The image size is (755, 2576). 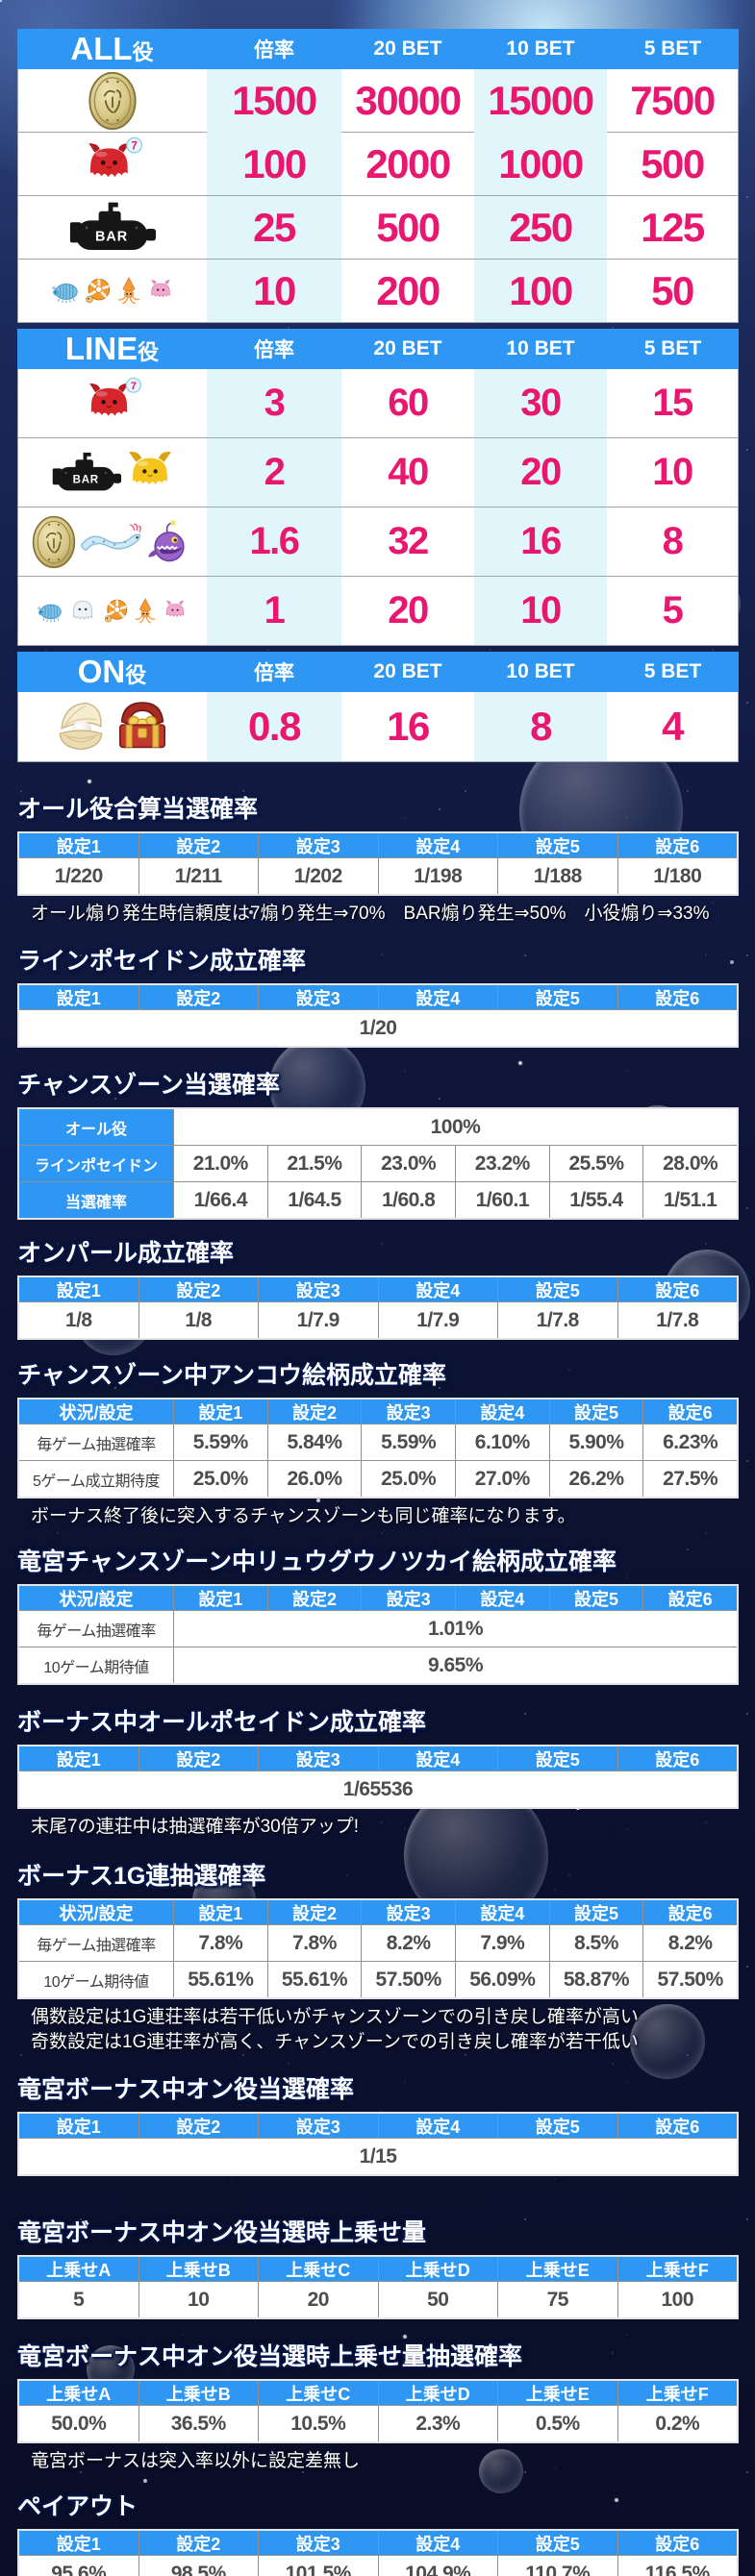 I want to click on pink-octopus-icon, so click(x=160, y=291).